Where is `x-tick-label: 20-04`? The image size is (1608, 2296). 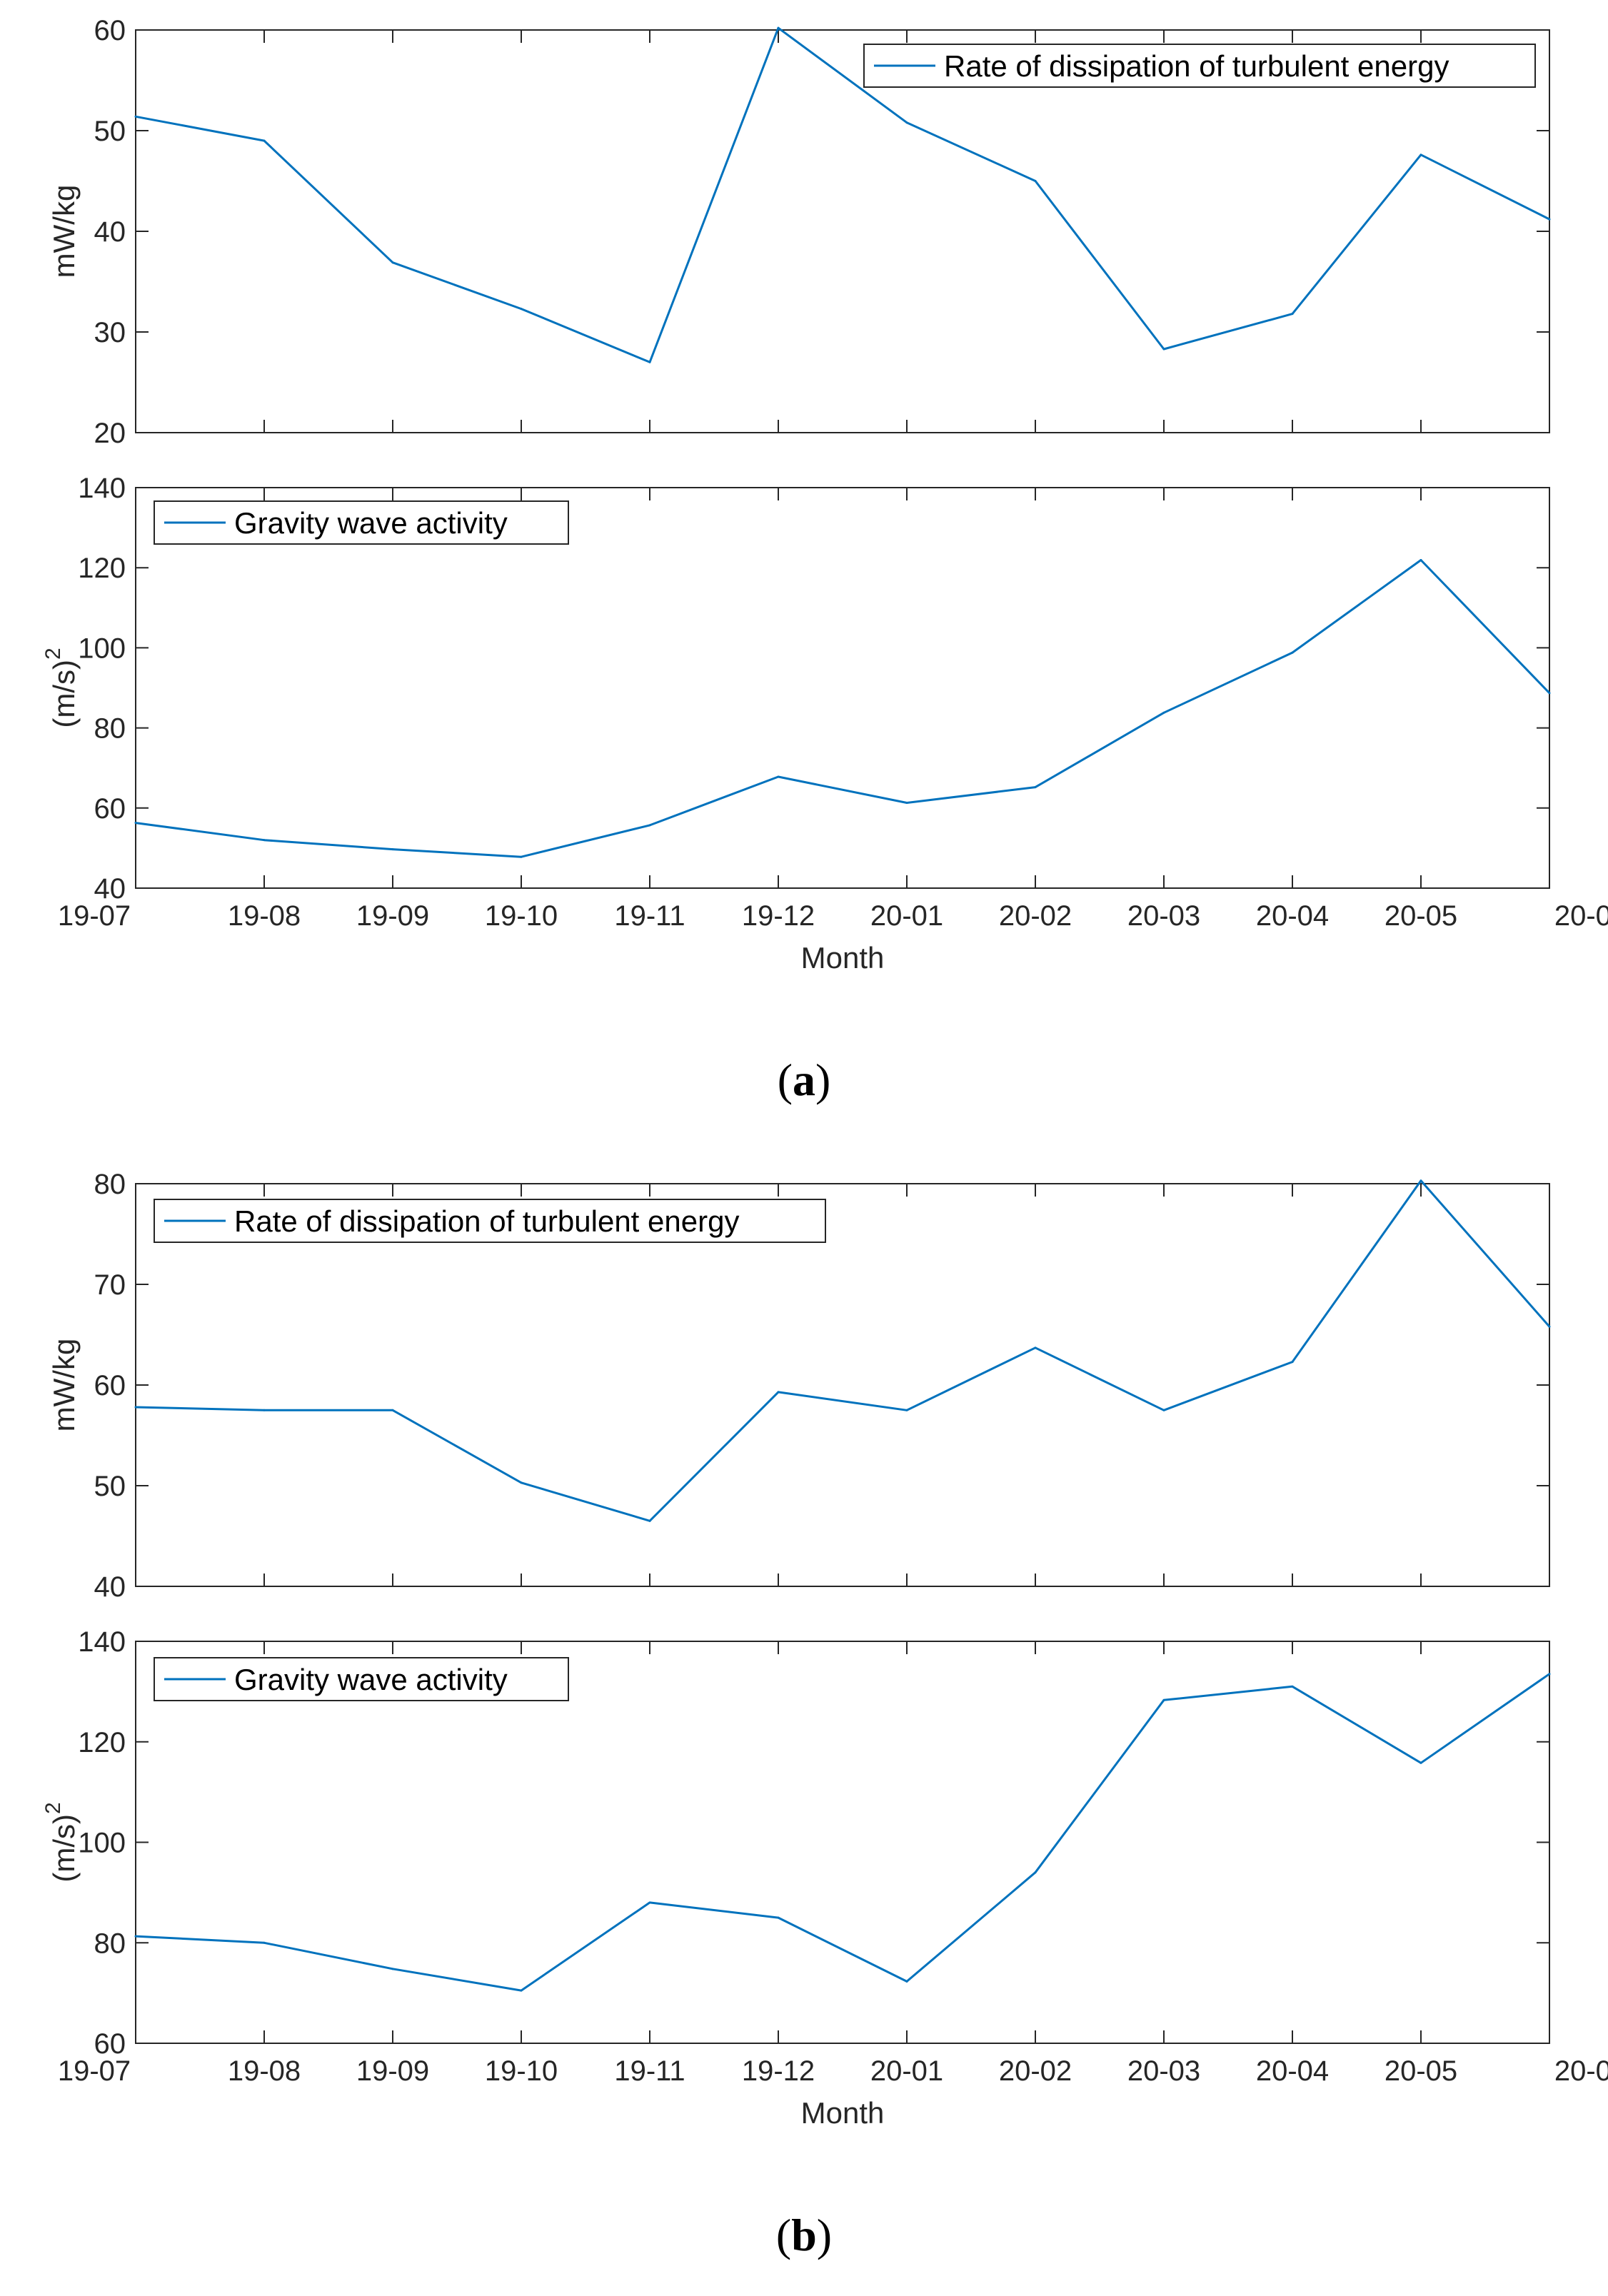 x-tick-label: 20-04 is located at coordinates (1293, 916).